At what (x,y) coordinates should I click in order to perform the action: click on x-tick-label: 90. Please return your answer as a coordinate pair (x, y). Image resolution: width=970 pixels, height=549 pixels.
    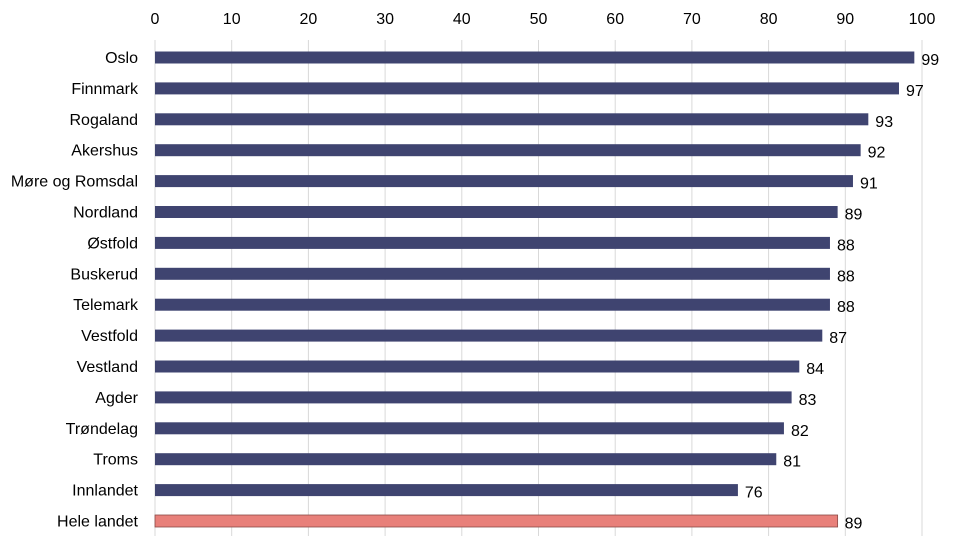
    Looking at the image, I should click on (845, 19).